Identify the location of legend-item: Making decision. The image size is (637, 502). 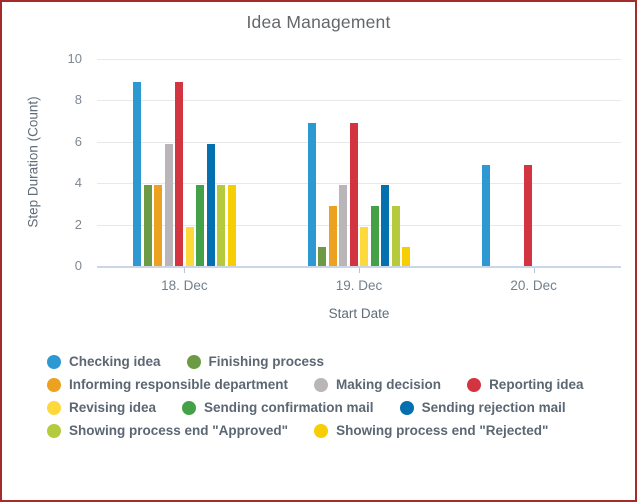
(377, 384).